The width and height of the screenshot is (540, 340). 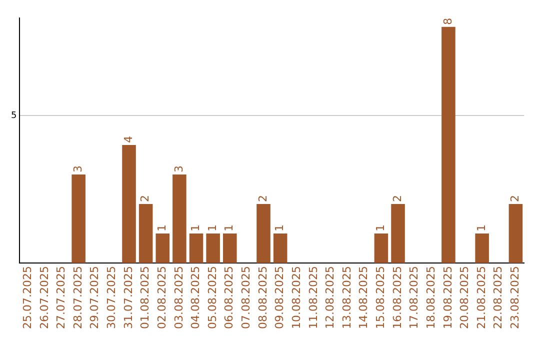 What do you see at coordinates (397, 298) in the screenshot?
I see `x-tick-label: 16.08.2025` at bounding box center [397, 298].